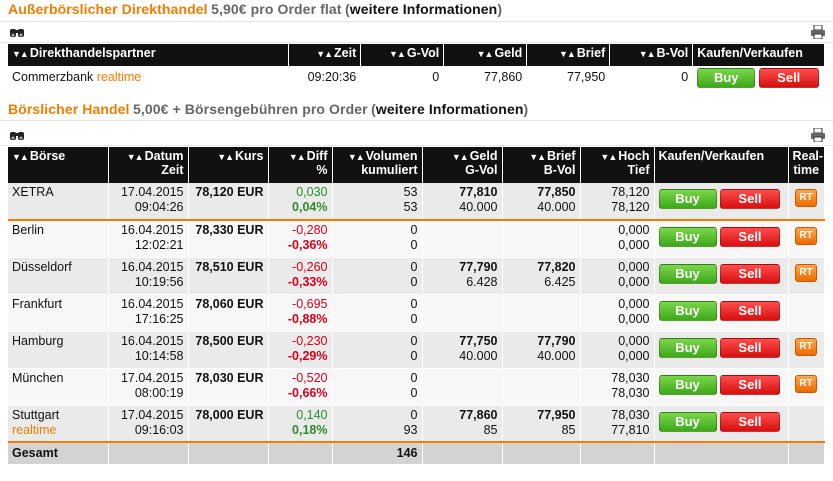  What do you see at coordinates (651, 78) in the screenshot?
I see `otc-bvol: 0` at bounding box center [651, 78].